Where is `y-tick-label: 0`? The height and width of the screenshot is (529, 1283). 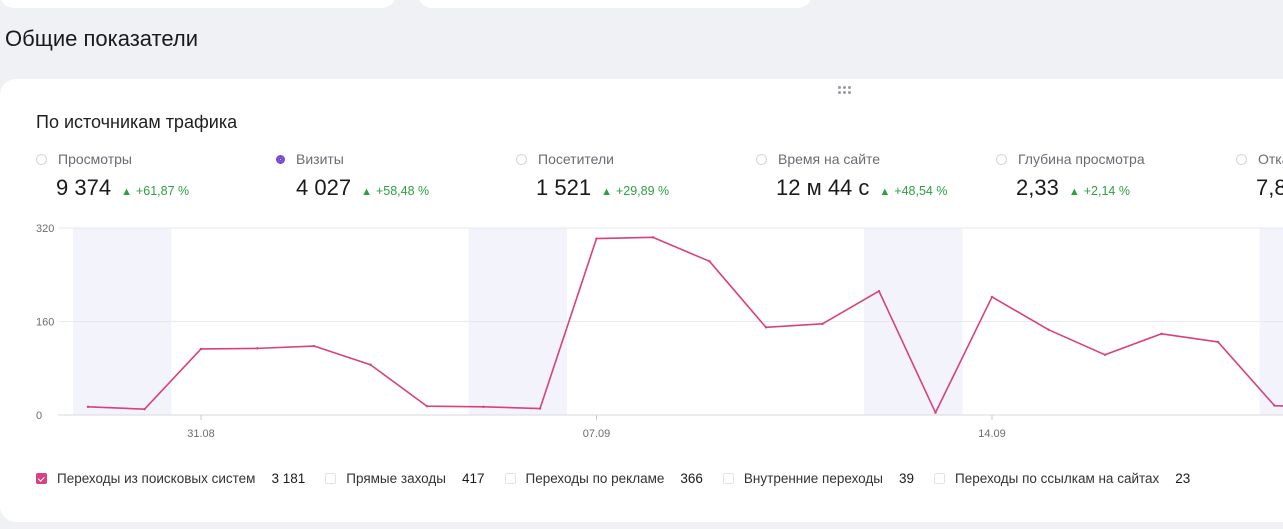 y-tick-label: 0 is located at coordinates (39, 416).